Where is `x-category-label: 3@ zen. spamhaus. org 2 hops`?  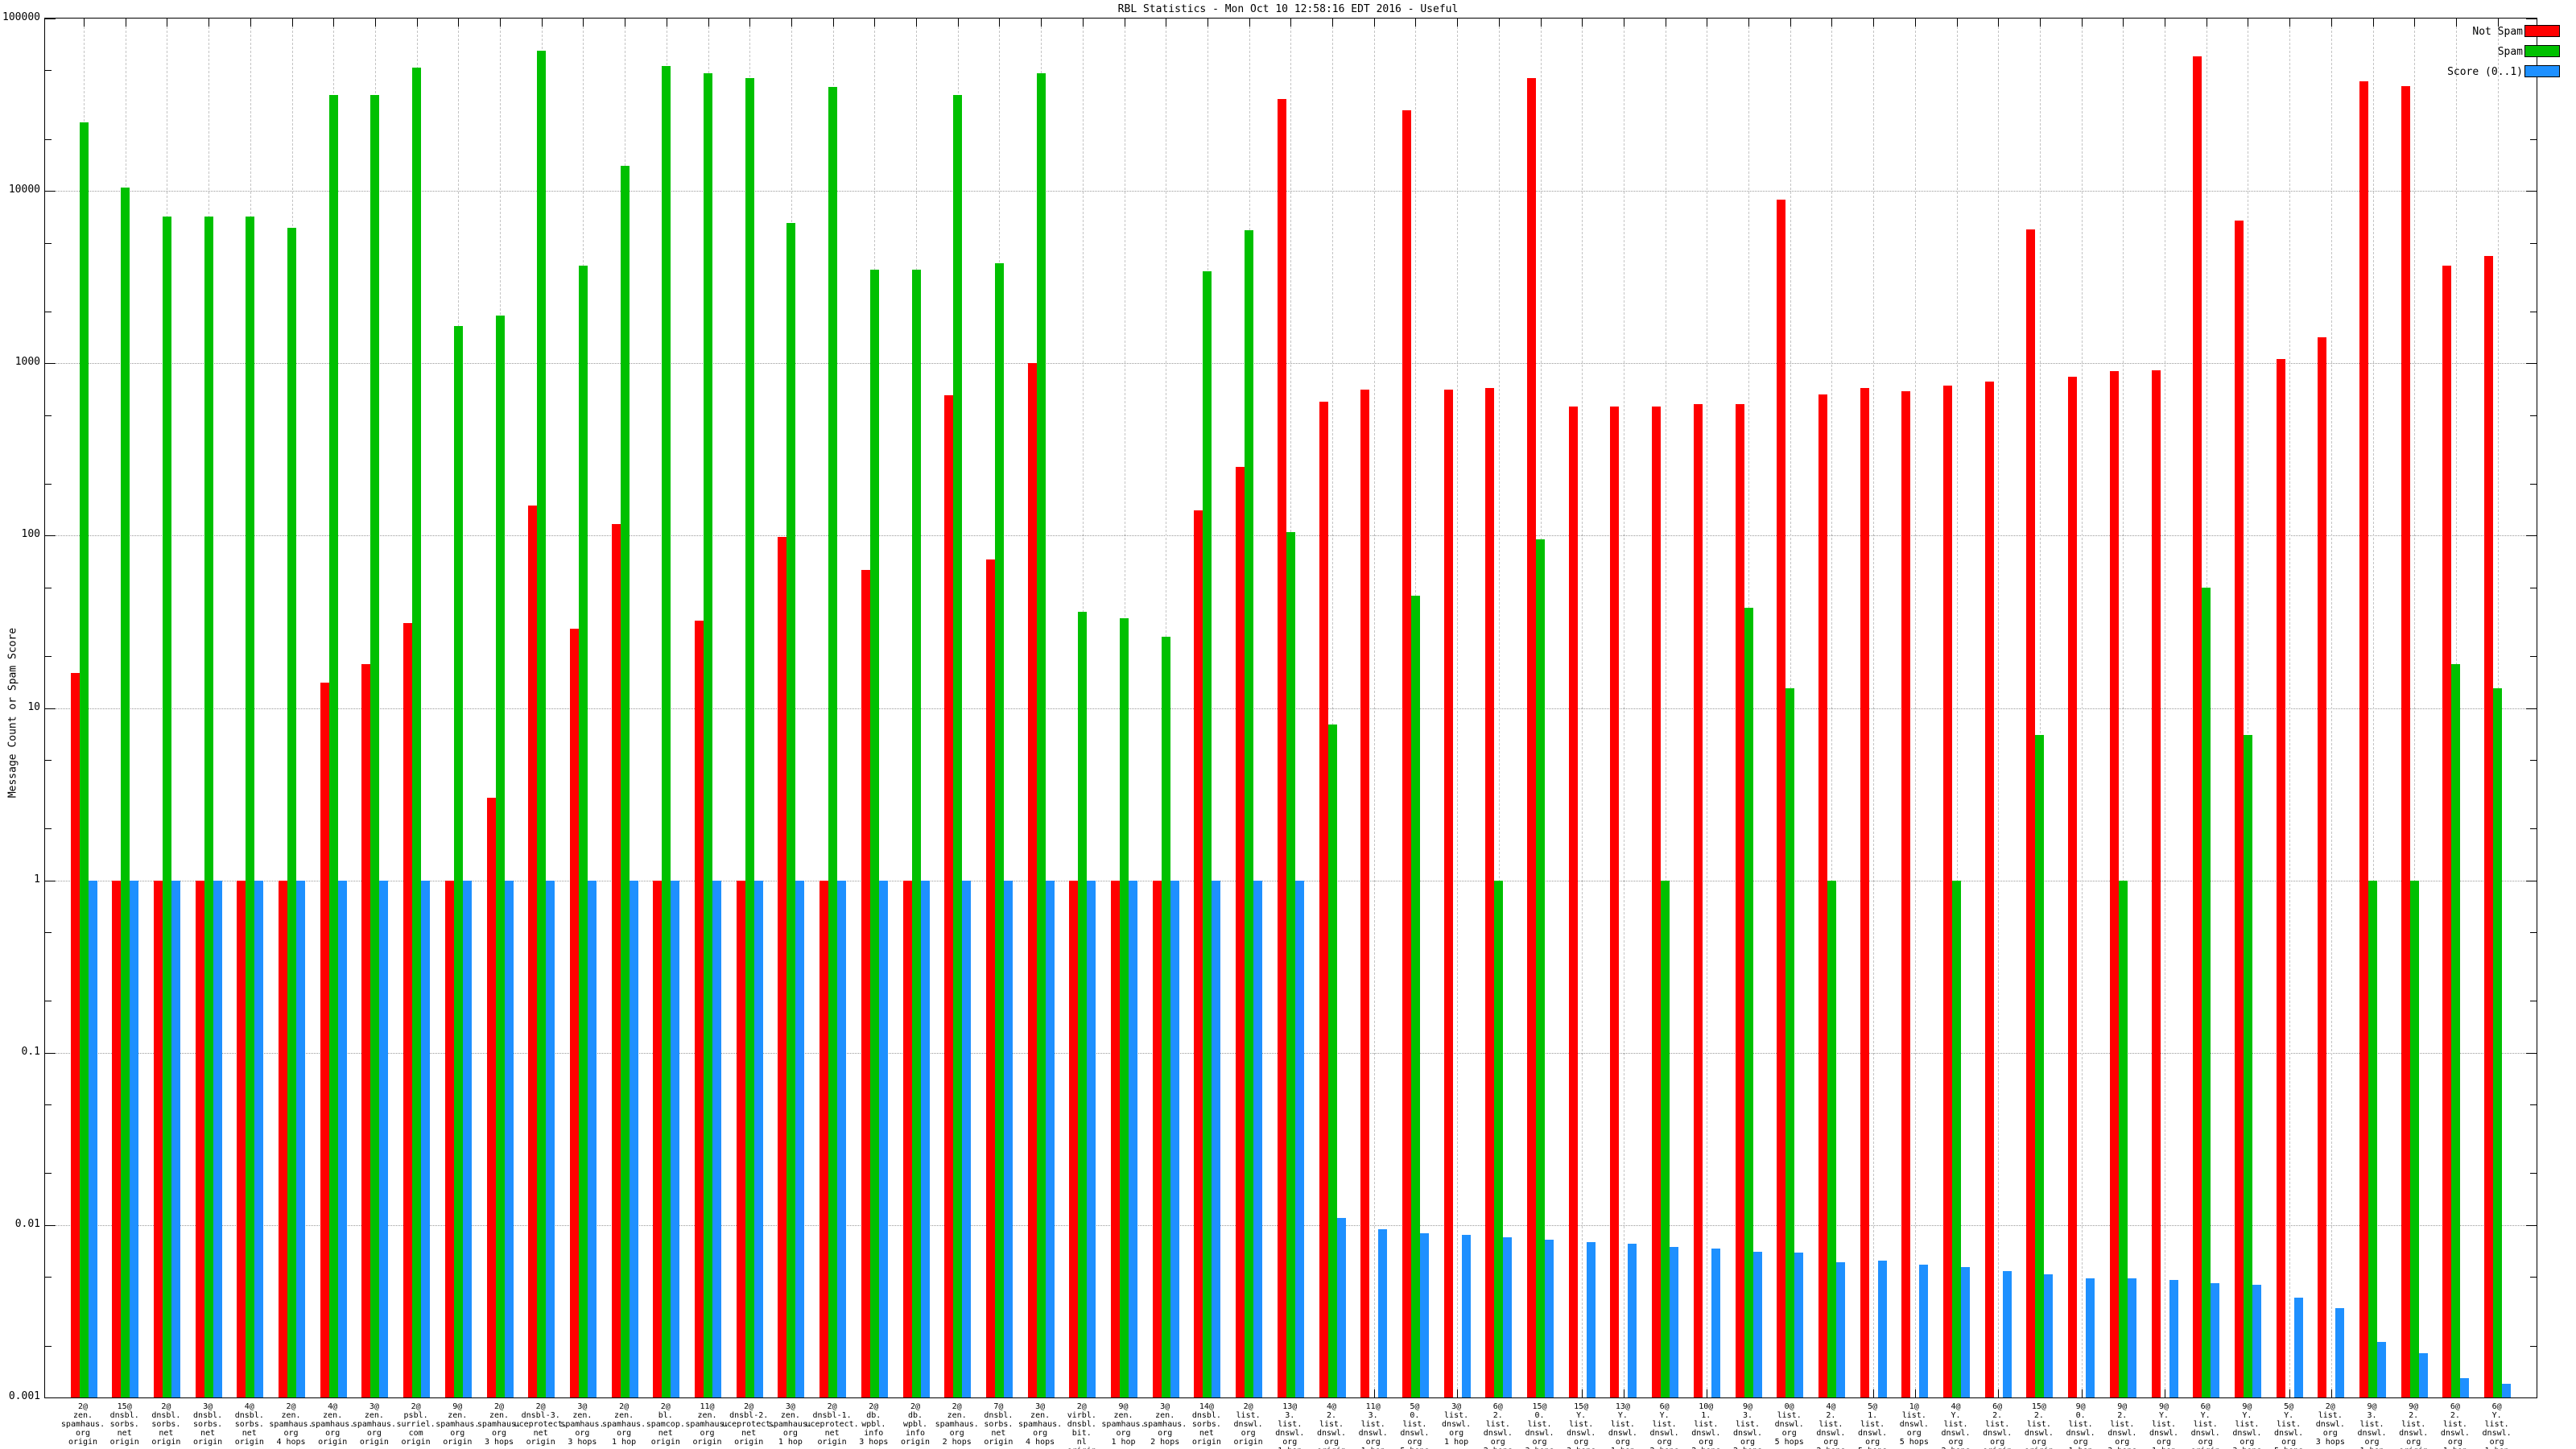 x-category-label: 3@ zen. spamhaus. org 2 hops is located at coordinates (1165, 1424).